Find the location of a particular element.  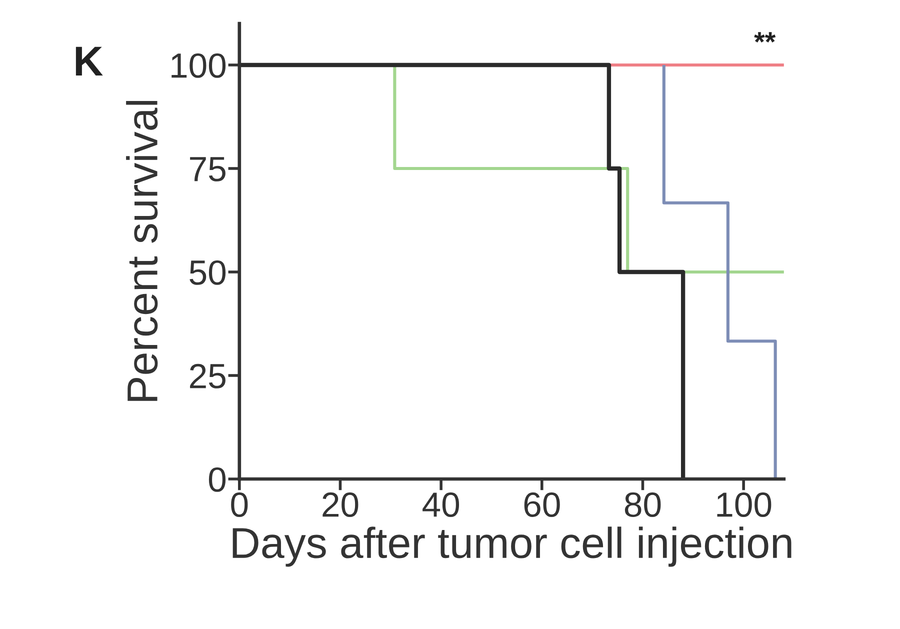

y-axis-title: Percent survival is located at coordinates (142, 251).